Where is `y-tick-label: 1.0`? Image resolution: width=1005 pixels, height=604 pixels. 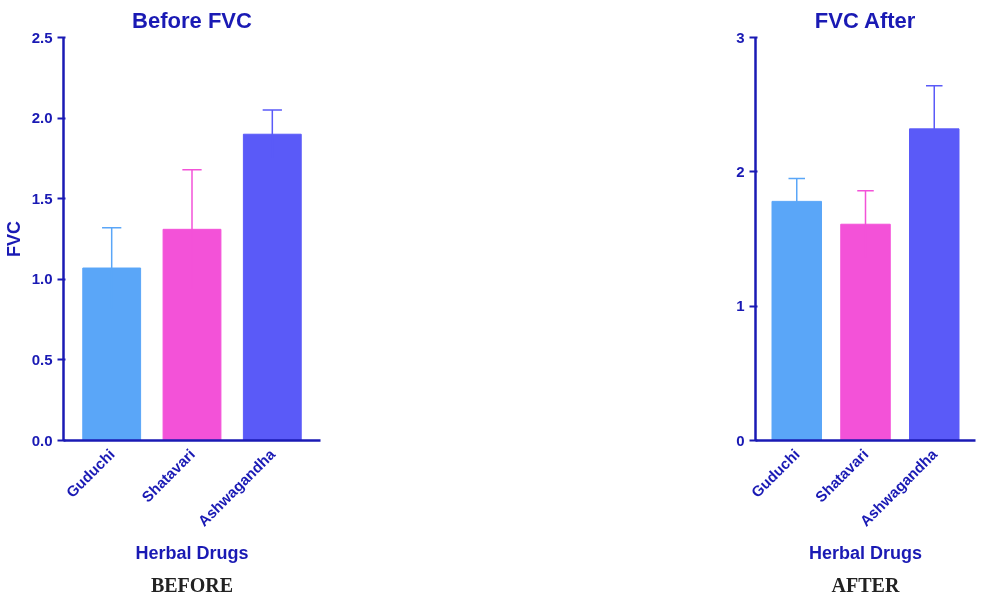 y-tick-label: 1.0 is located at coordinates (42, 279).